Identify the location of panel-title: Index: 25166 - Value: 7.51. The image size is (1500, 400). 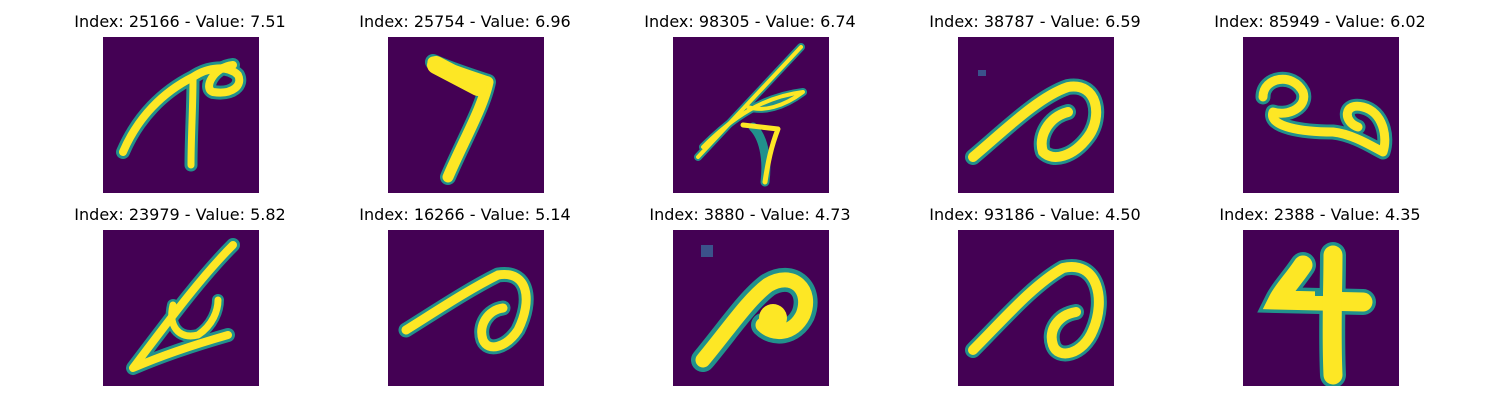
(180, 21).